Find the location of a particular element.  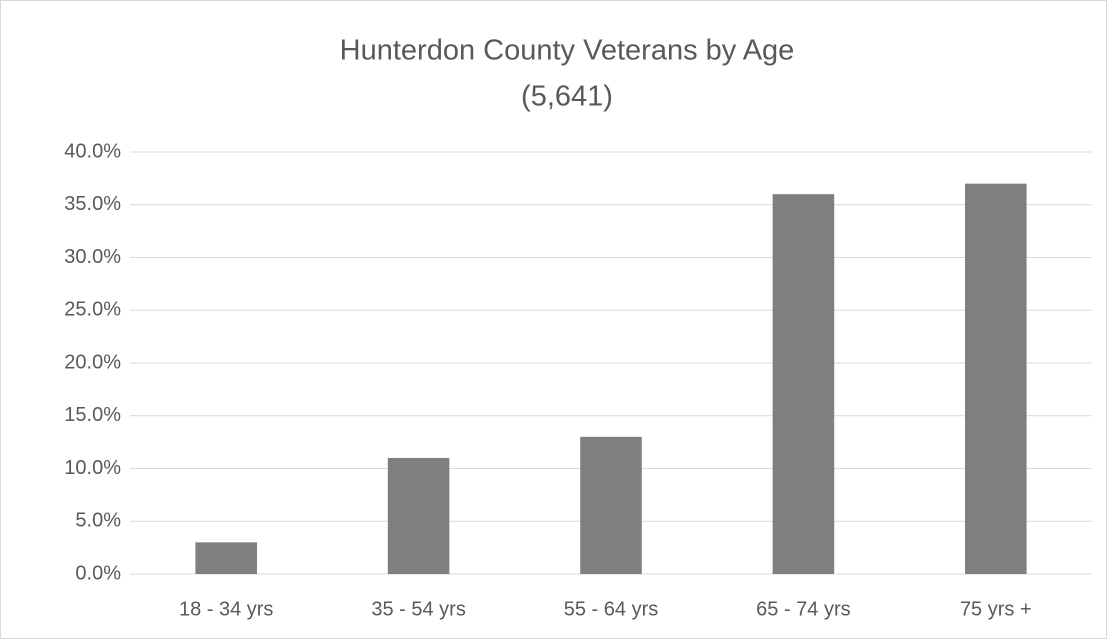

x-tick-label: 35 - 54 yrs is located at coordinates (418, 609).